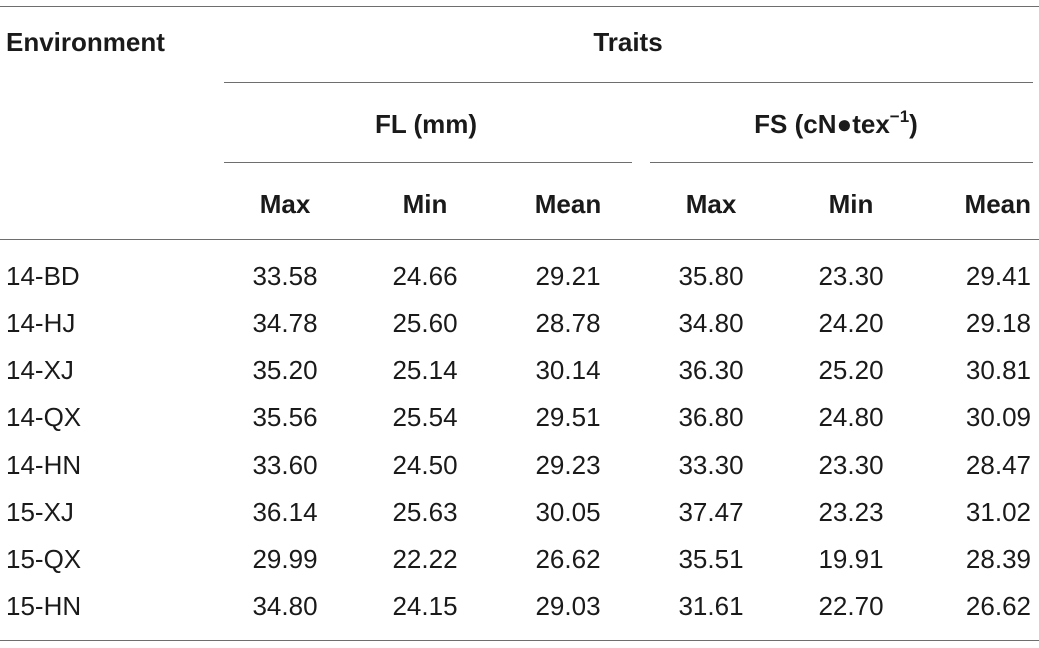 The height and width of the screenshot is (648, 1039). I want to click on row-8-fl-min: 24.15, so click(425, 606).